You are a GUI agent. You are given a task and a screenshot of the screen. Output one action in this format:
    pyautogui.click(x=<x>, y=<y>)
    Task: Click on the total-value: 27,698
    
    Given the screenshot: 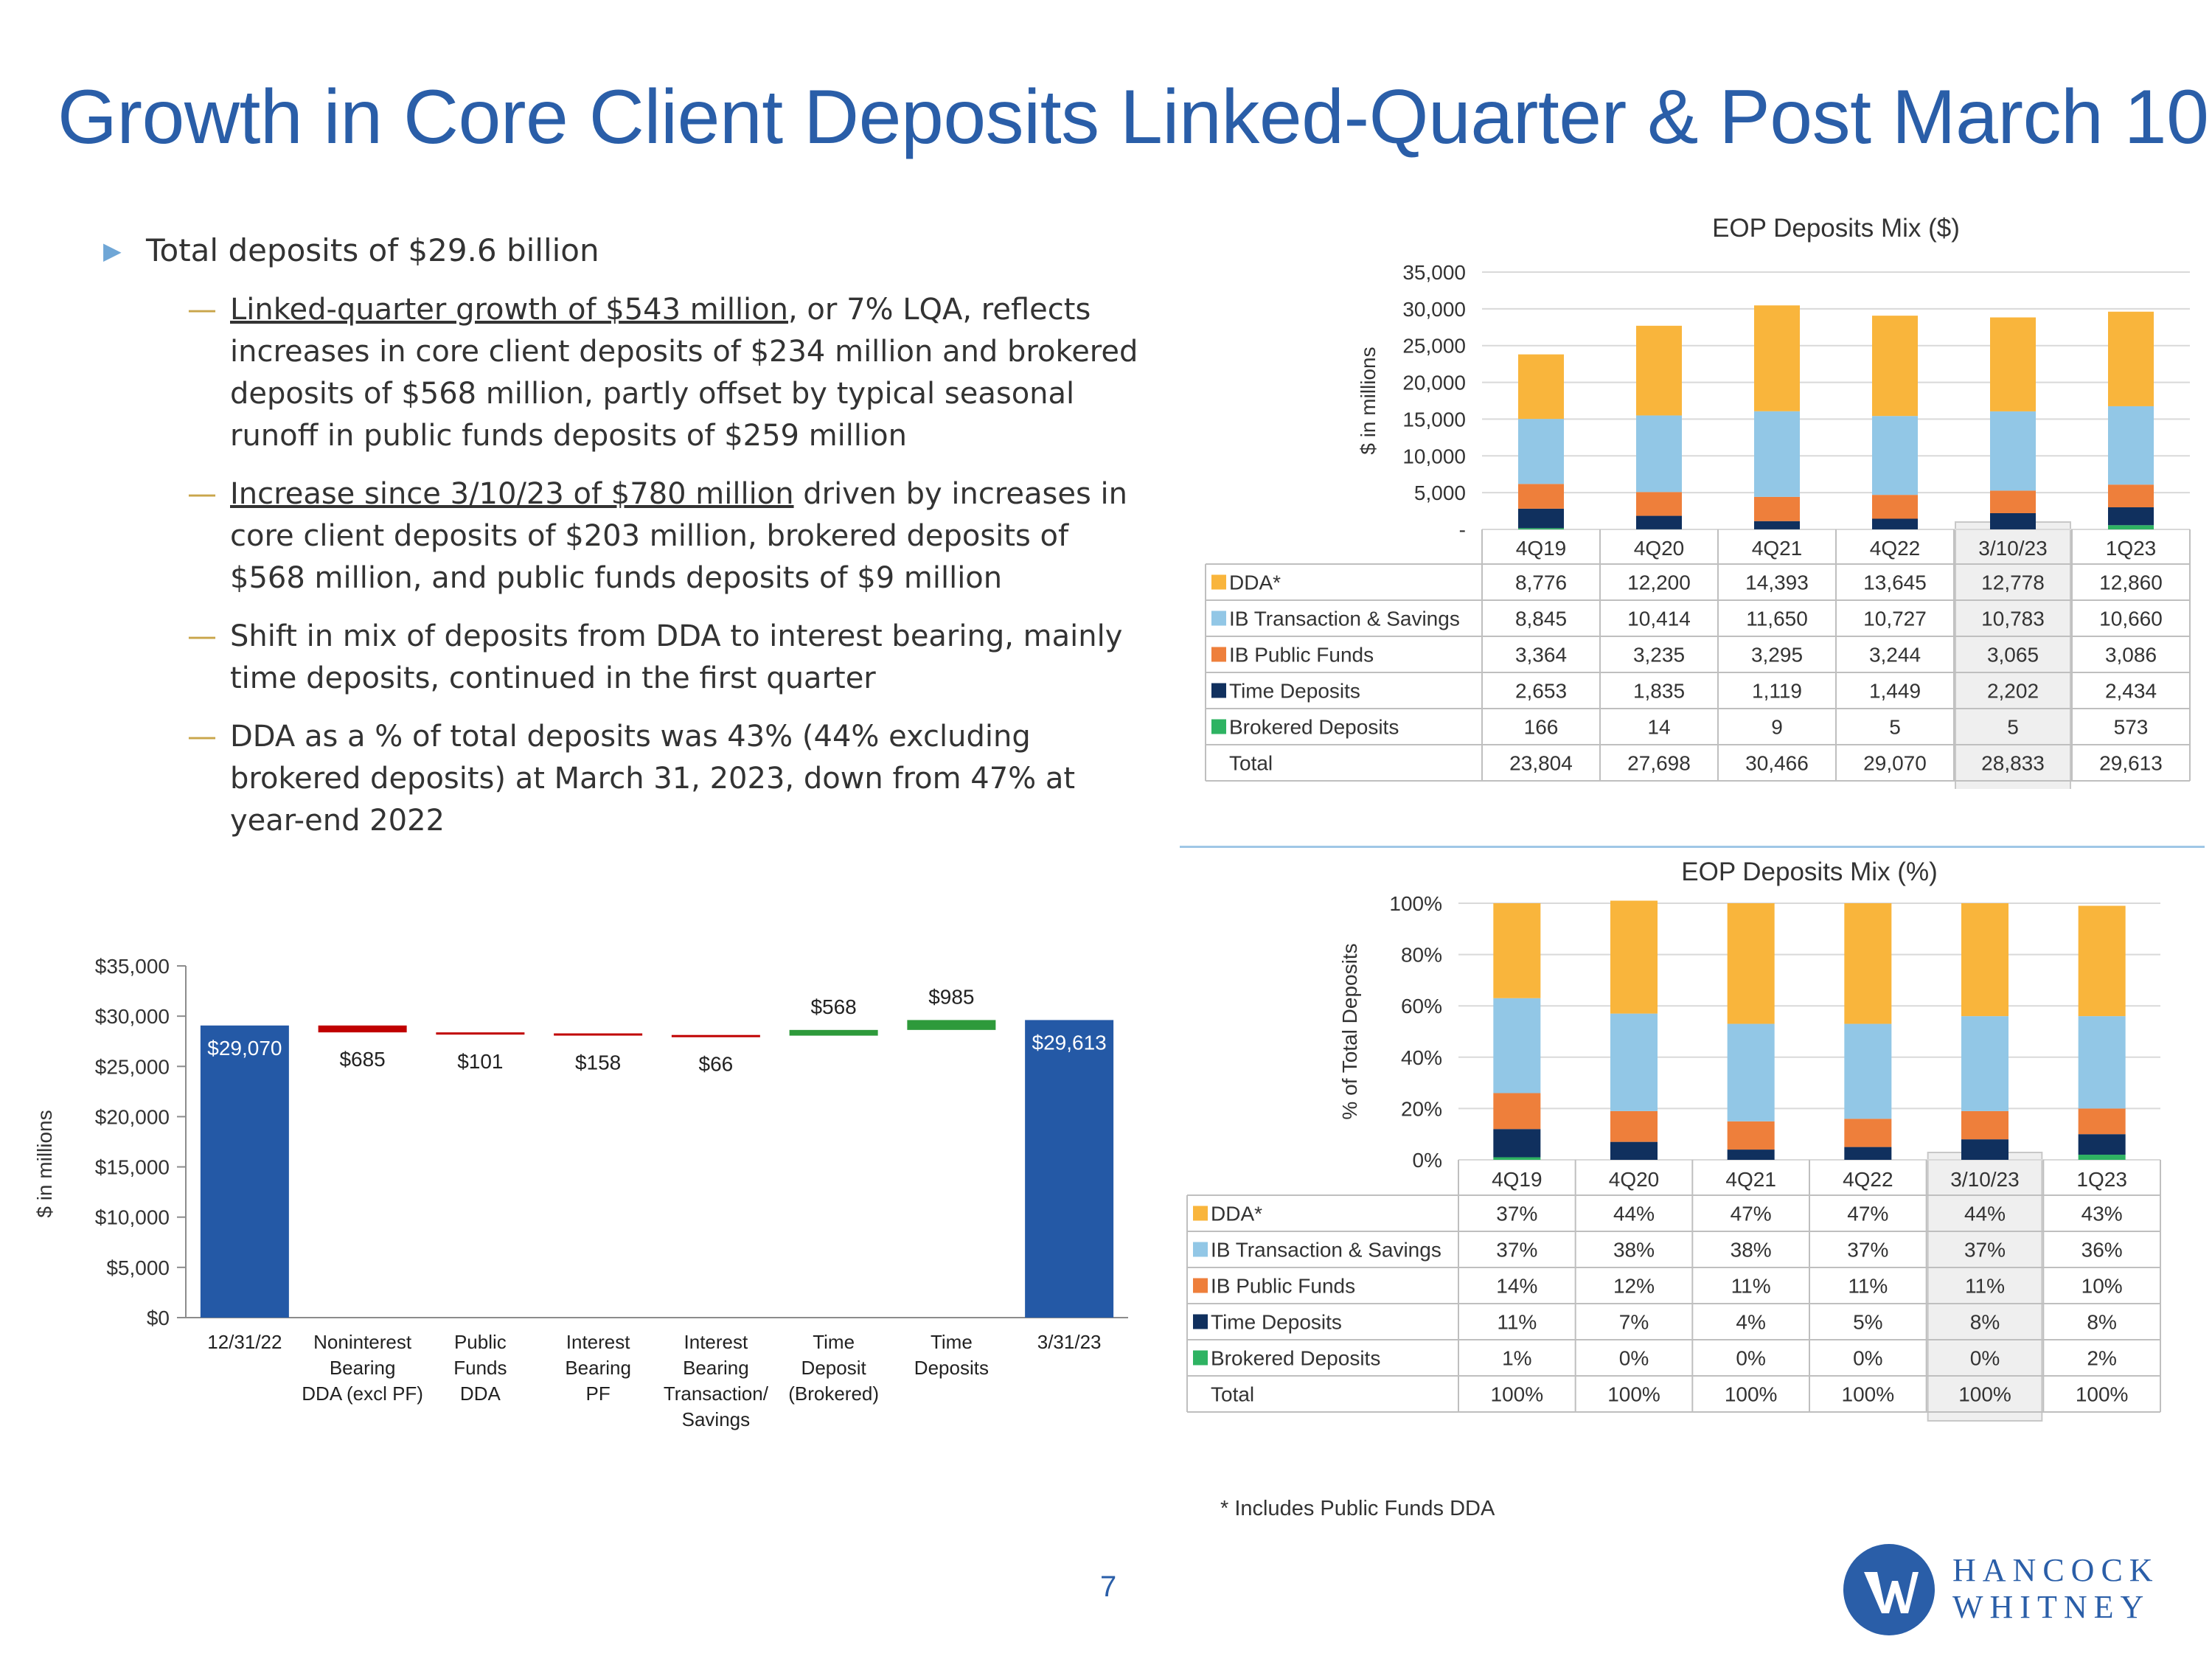 What is the action you would take?
    pyautogui.click(x=1659, y=763)
    